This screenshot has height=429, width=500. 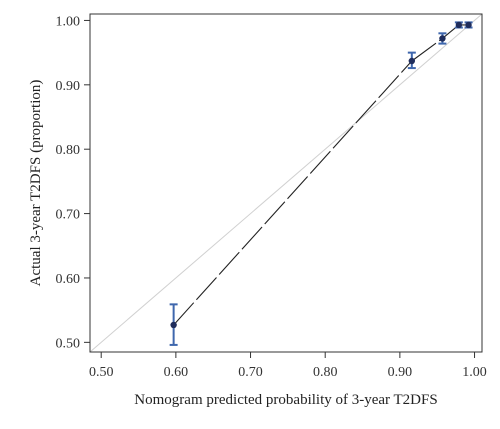 I want to click on x-tick-label: 0.50, so click(x=101, y=372).